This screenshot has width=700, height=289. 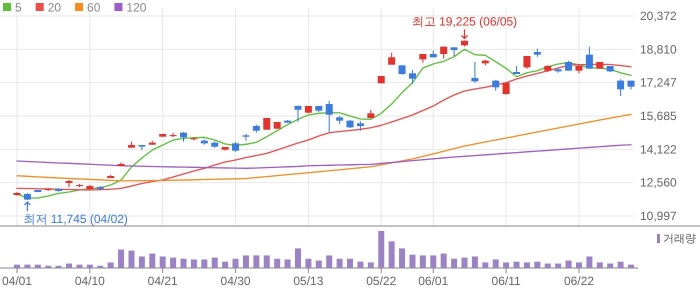 I want to click on y-tick-label: 14,122, so click(x=659, y=149).